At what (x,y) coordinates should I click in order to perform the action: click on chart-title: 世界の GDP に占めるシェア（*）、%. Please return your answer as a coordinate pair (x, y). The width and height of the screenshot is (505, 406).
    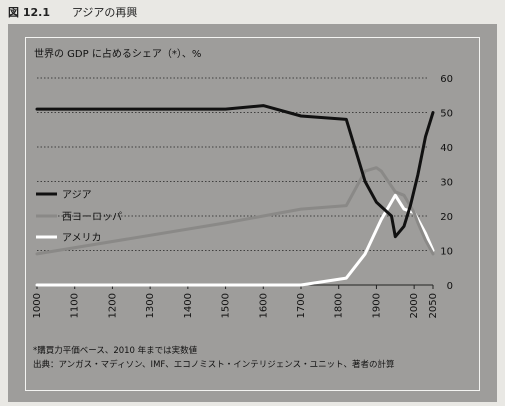
    Looking at the image, I should click on (117, 53).